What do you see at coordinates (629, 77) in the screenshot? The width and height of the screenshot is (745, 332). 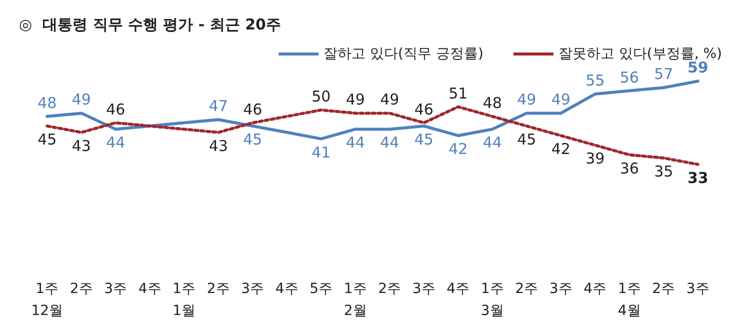 I see `data-label: 56` at bounding box center [629, 77].